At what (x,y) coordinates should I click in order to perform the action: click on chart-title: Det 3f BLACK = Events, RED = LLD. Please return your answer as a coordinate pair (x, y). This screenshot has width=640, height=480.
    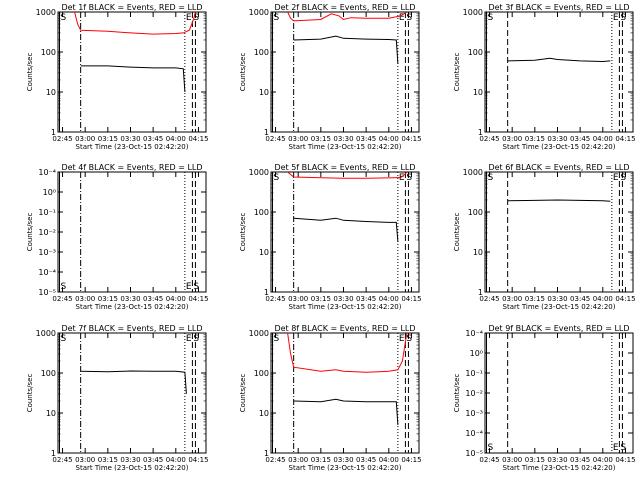
    Looking at the image, I should click on (558, 7).